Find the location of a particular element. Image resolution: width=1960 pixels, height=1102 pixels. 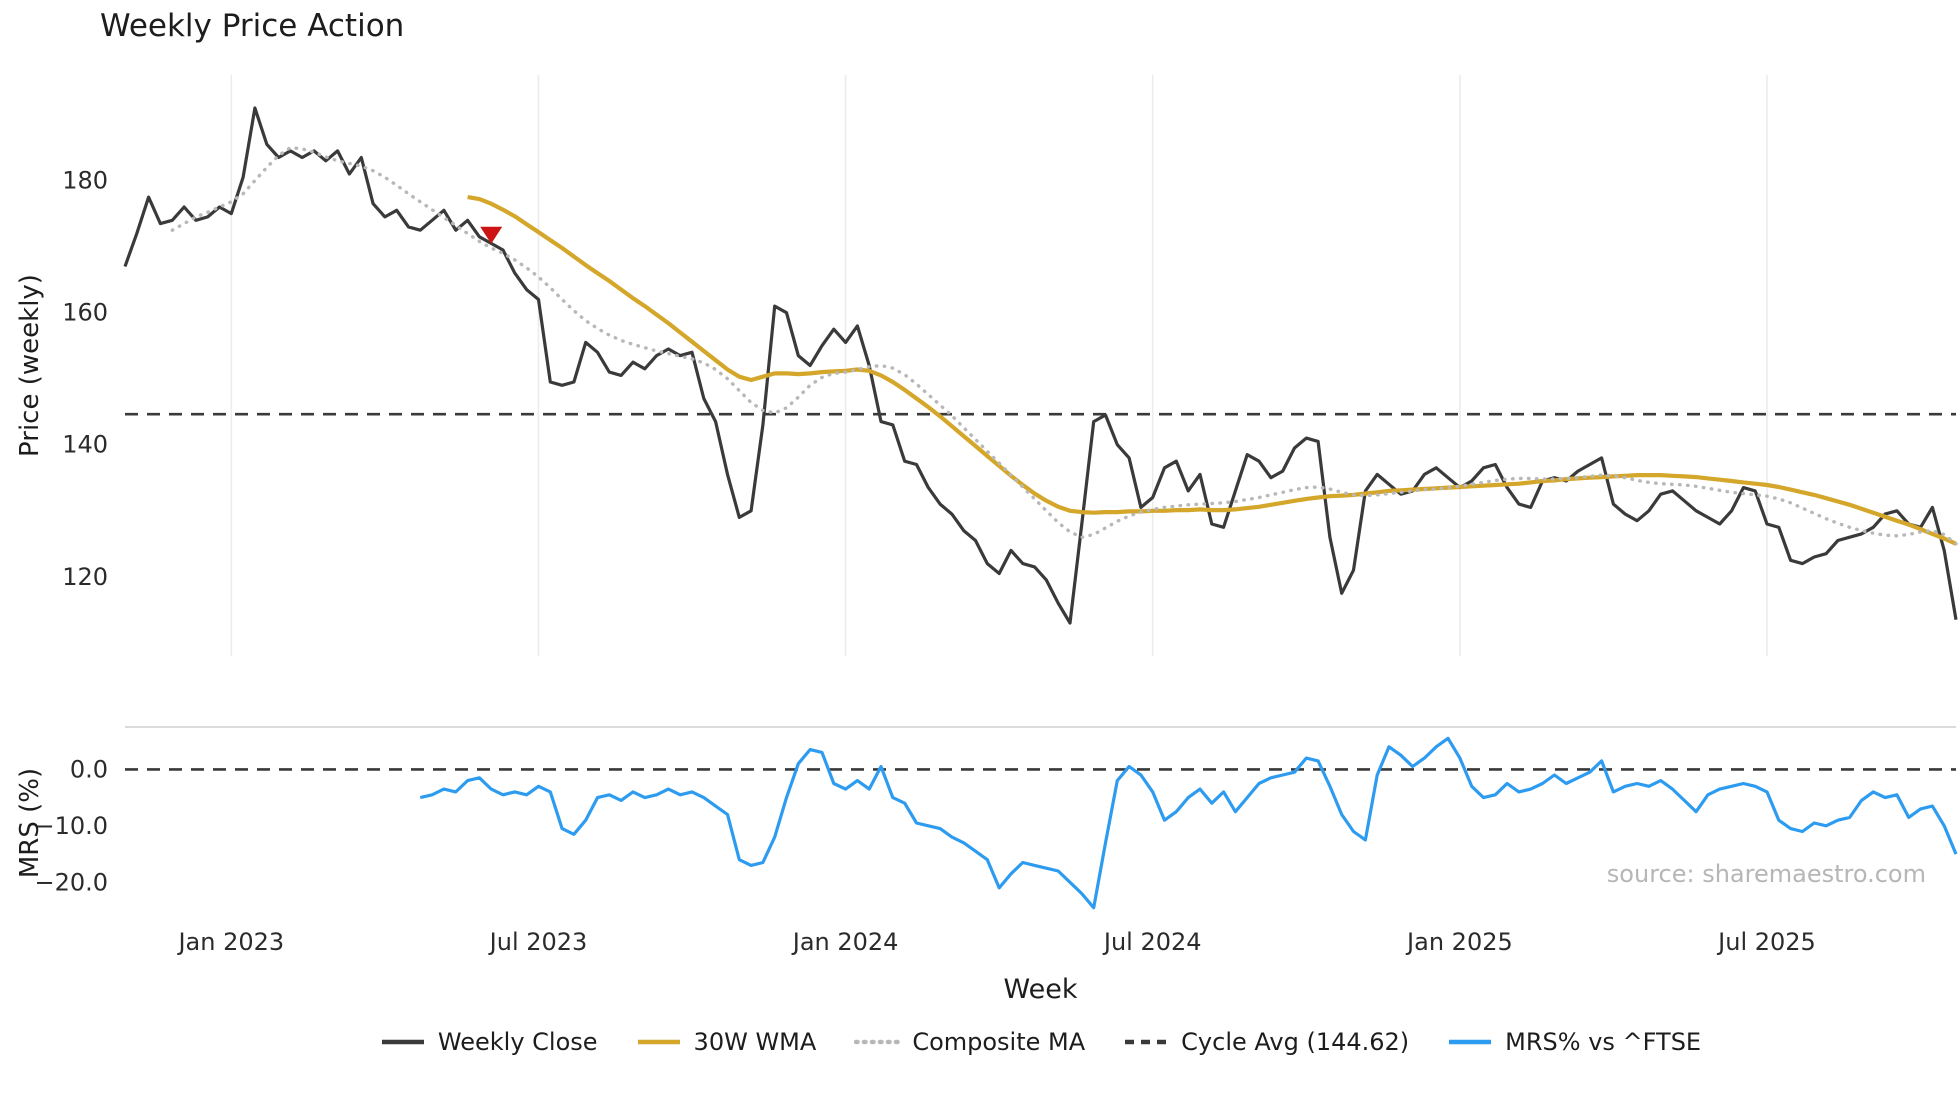

legend-item-mrs-vs-ftse: MRS% vs ^FTSE is located at coordinates (1574, 1042).